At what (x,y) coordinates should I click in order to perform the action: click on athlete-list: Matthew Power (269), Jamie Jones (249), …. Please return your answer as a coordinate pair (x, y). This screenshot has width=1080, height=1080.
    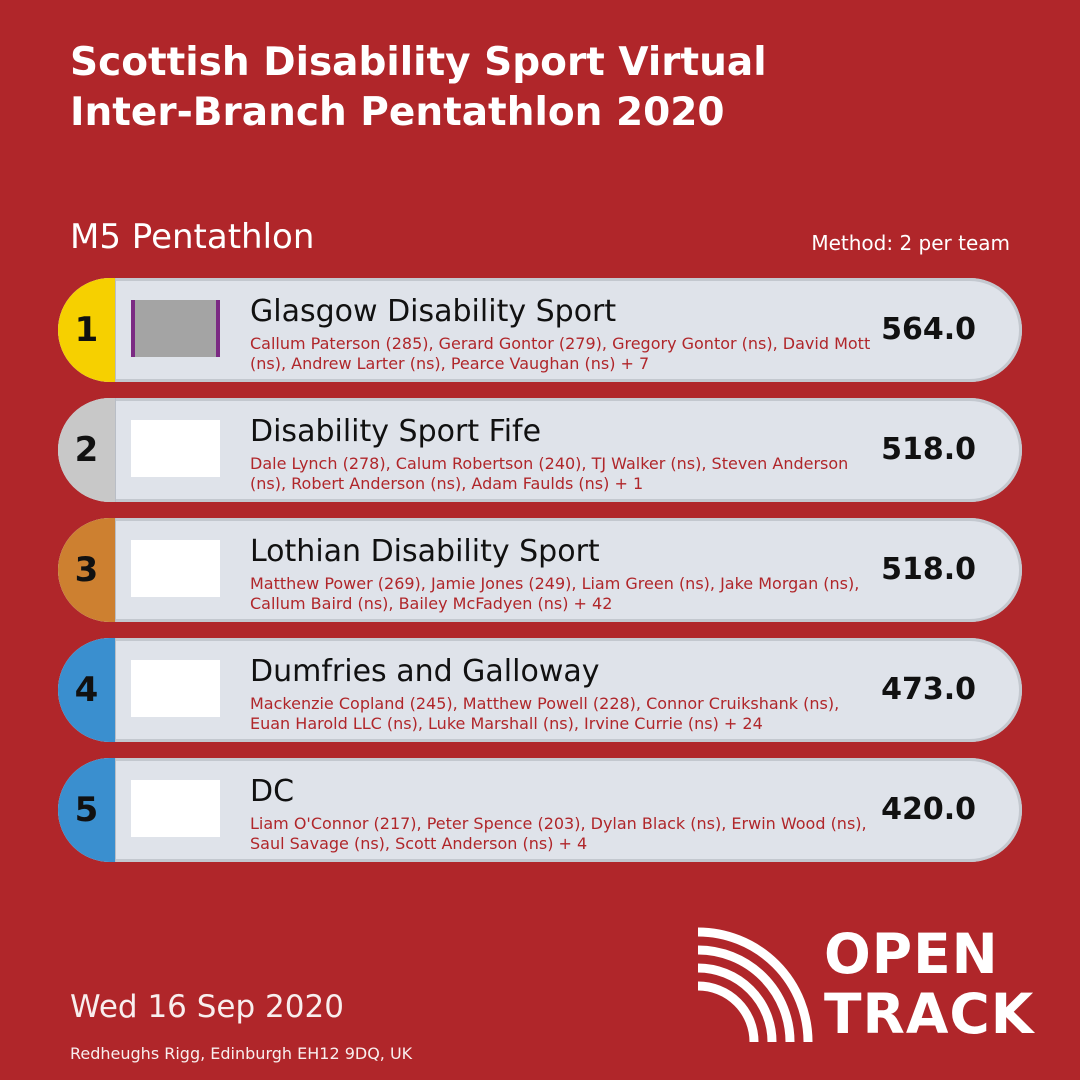
    Looking at the image, I should click on (555, 593).